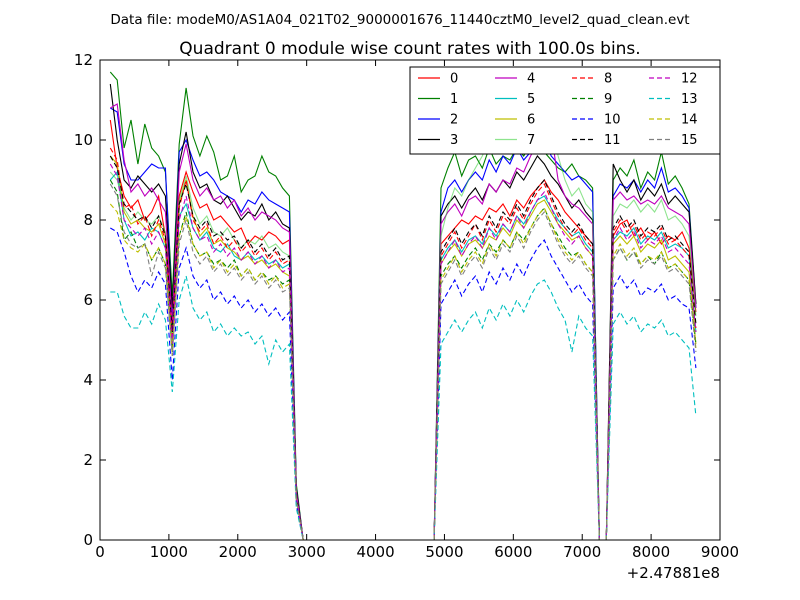 This screenshot has width=800, height=600. I want to click on legend-label-9: 9, so click(608, 99).